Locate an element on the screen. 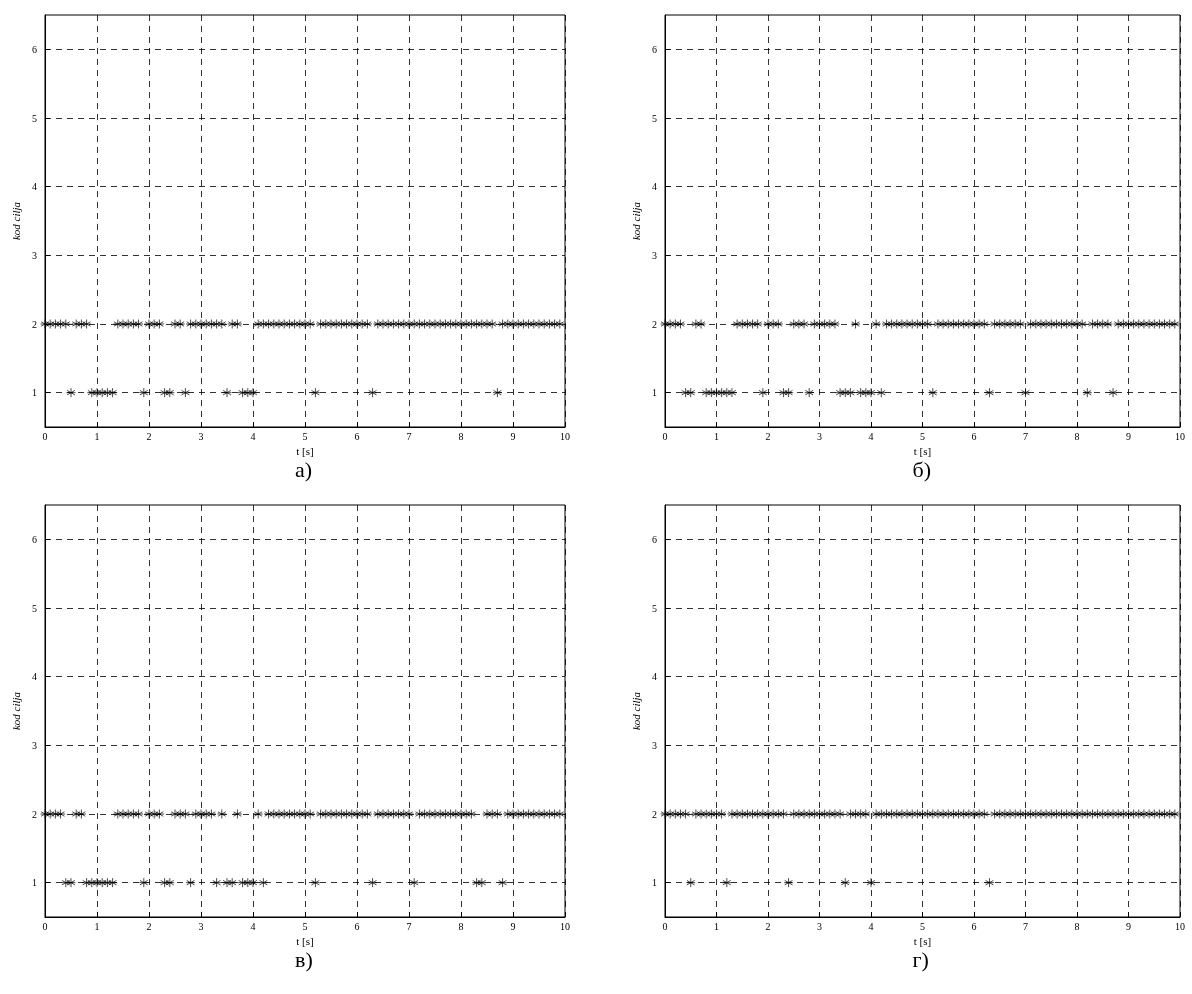 Image resolution: width=1192 pixels, height=994 pixels. text: в) is located at coordinates (304, 959).